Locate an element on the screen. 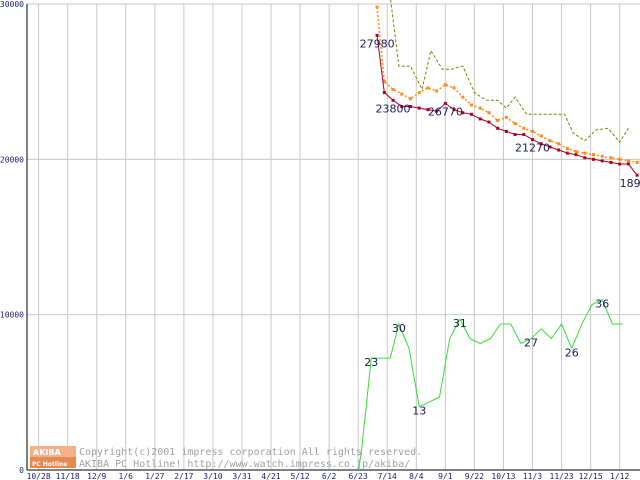  y-tick-label: 20000 is located at coordinates (12, 159).